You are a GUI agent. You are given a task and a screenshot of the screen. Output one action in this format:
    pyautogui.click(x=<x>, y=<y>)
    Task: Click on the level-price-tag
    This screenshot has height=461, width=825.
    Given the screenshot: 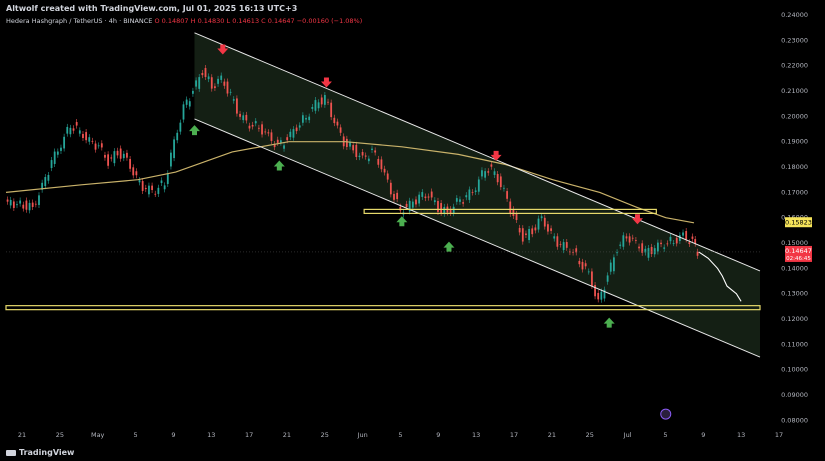 What is the action you would take?
    pyautogui.click(x=798, y=222)
    